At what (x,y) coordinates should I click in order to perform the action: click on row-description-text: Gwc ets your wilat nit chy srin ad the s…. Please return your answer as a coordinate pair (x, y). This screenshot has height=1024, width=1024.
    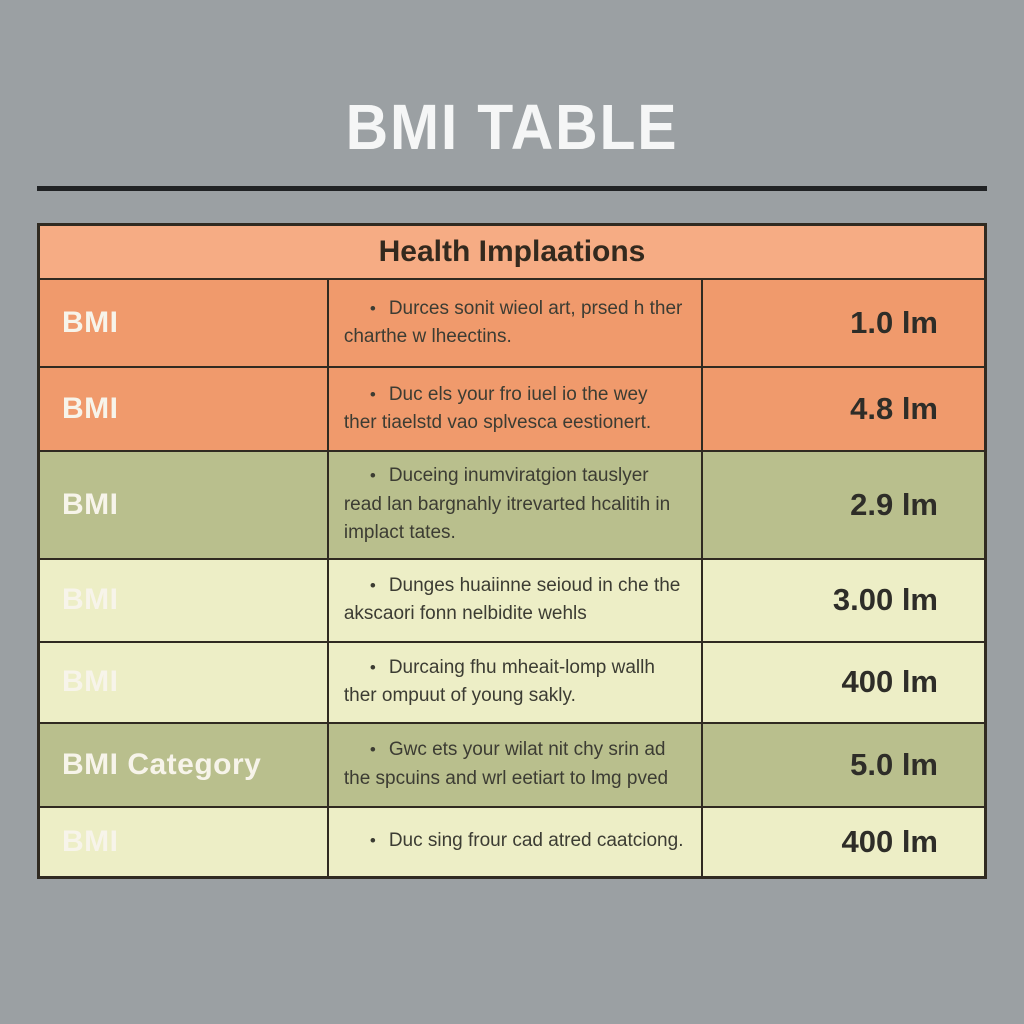
    Looking at the image, I should click on (506, 764).